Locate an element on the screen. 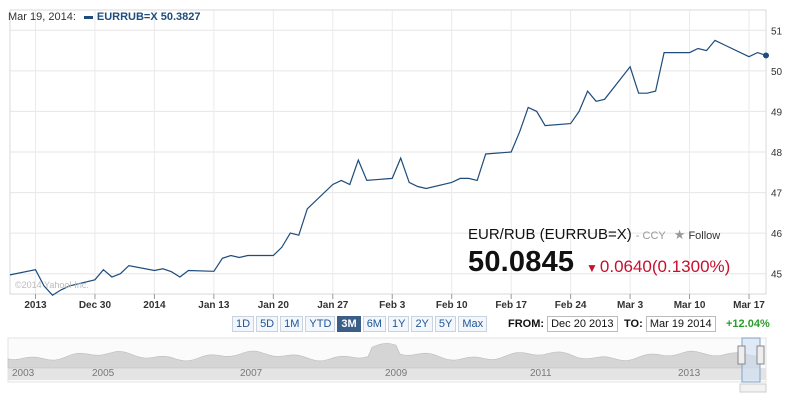 The width and height of the screenshot is (790, 400). range-percent-change: +12.04% is located at coordinates (748, 324).